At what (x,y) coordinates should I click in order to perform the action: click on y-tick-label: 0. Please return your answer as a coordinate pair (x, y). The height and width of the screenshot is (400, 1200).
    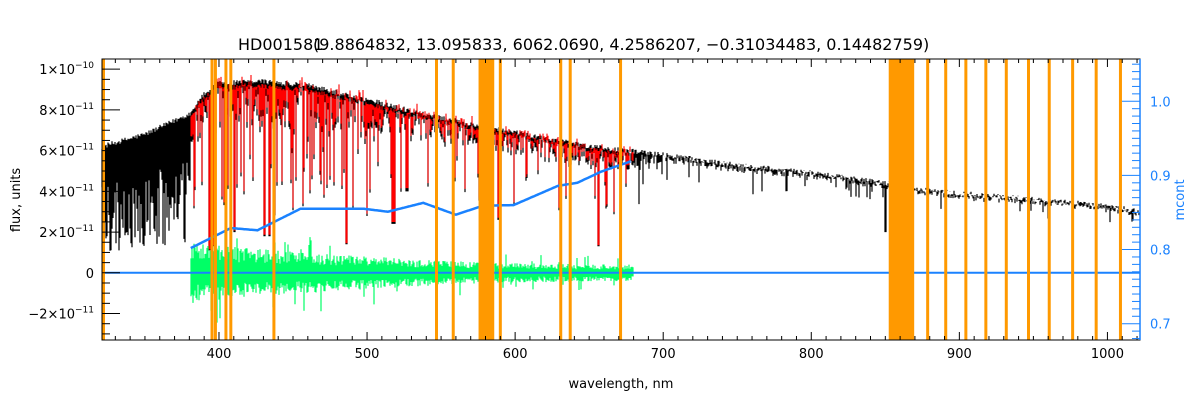
    Looking at the image, I should click on (90, 274).